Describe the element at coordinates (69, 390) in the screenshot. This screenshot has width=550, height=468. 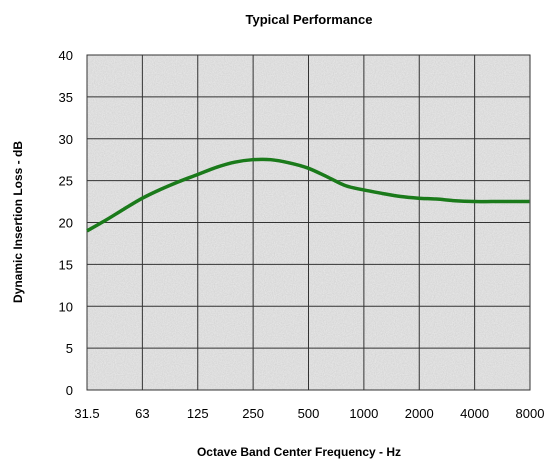
I see `y-tick-label: 0` at that location.